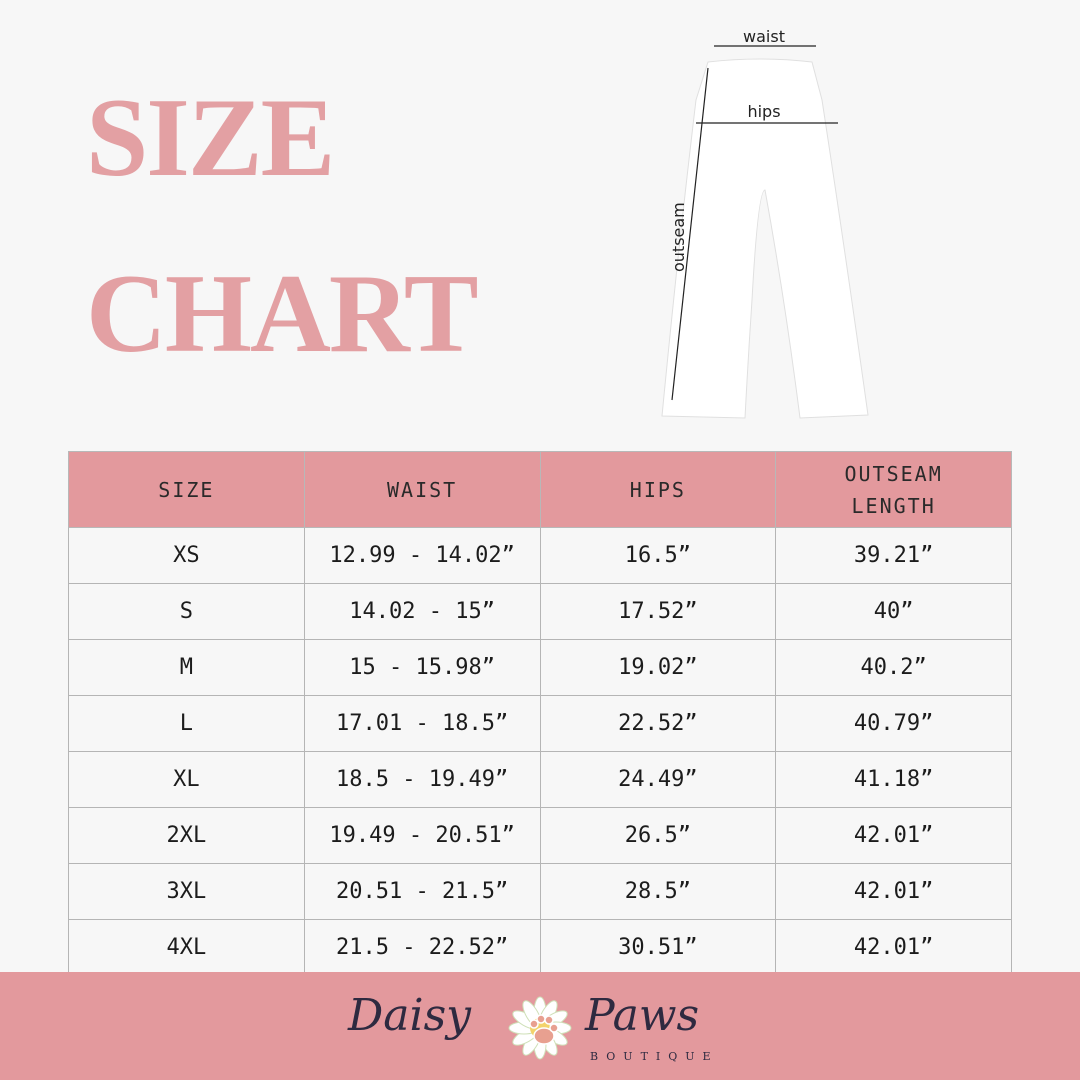 This screenshot has width=1080, height=1080. What do you see at coordinates (186, 489) in the screenshot?
I see `header-size: SIZE` at bounding box center [186, 489].